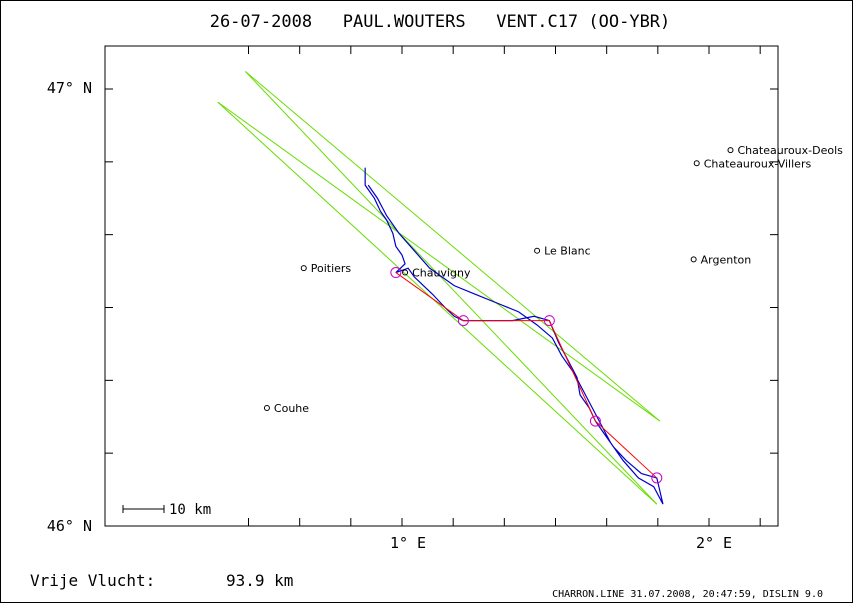  Describe the element at coordinates (69, 526) in the screenshot. I see `lat-label-46: 46° N` at that location.